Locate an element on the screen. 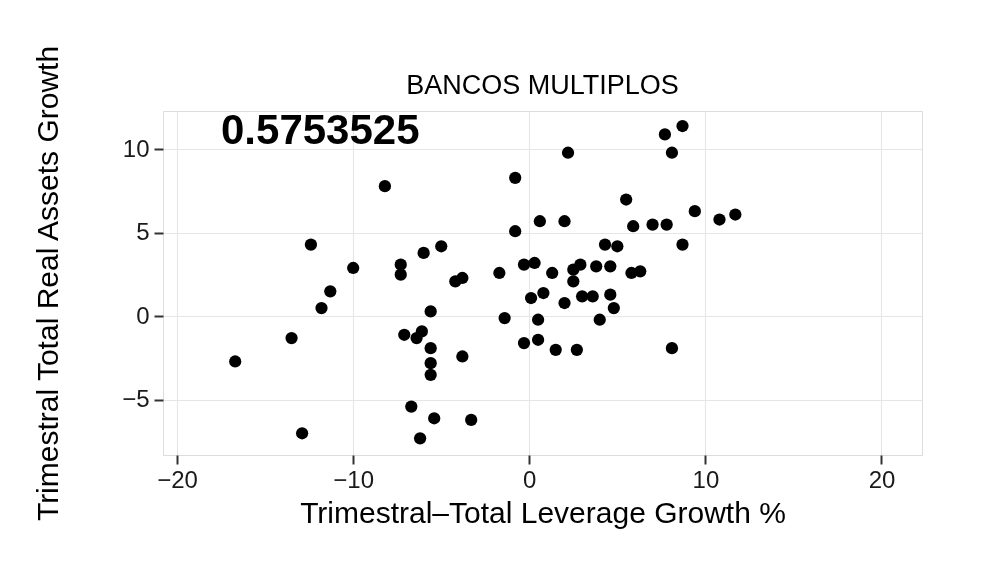  y-axis-title: Trimestral Total Real Assets Growth is located at coordinates (48, 283).